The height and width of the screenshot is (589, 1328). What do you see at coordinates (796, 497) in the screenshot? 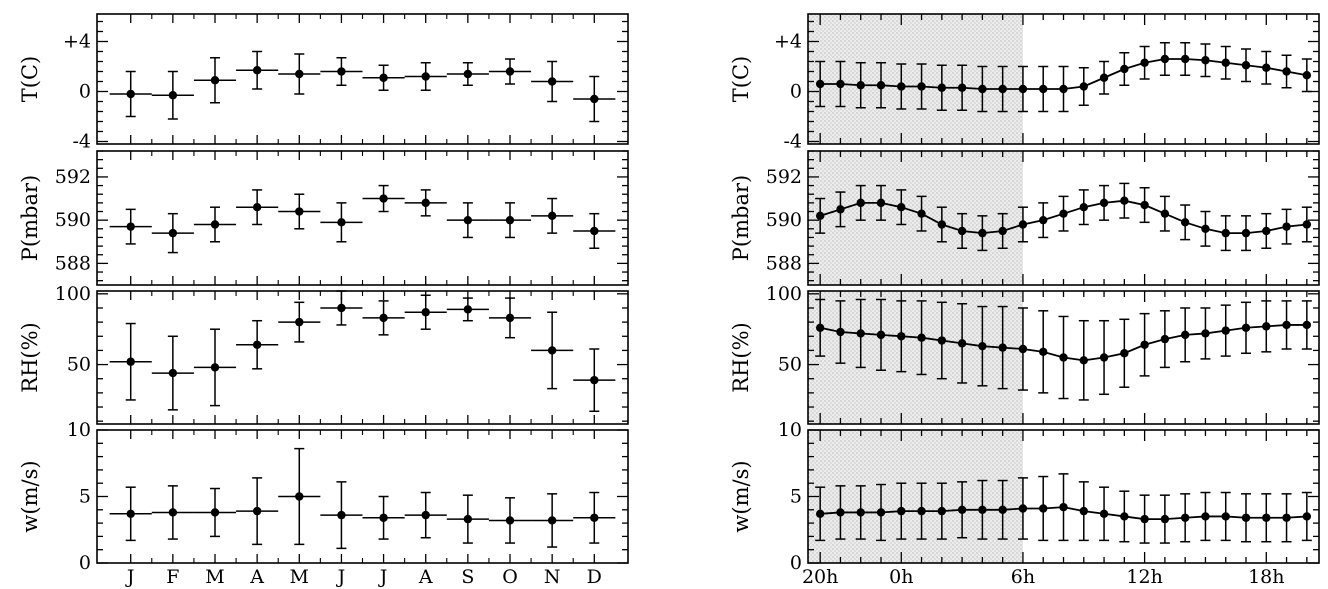
I see `hourly-ytick-label: 5` at bounding box center [796, 497].